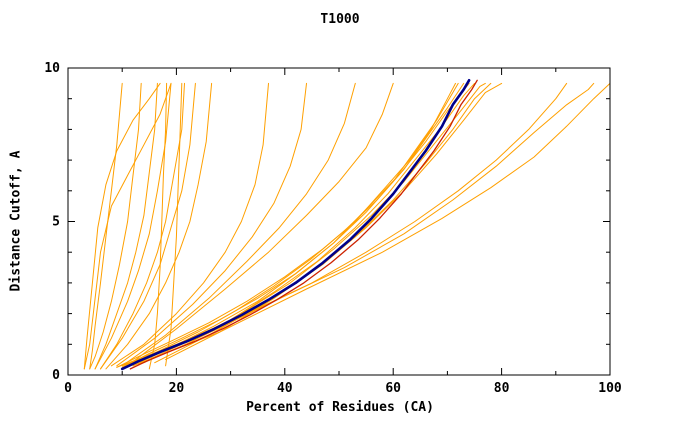  What do you see at coordinates (56, 222) in the screenshot?
I see `y-tick-label: 5` at bounding box center [56, 222].